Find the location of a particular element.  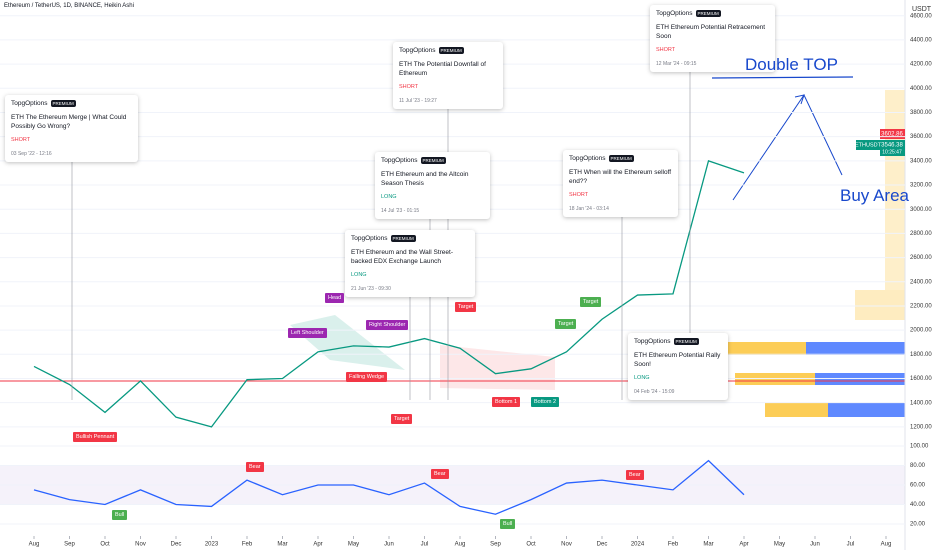

price-tag-text: 10:25:47 is located at coordinates (892, 152).